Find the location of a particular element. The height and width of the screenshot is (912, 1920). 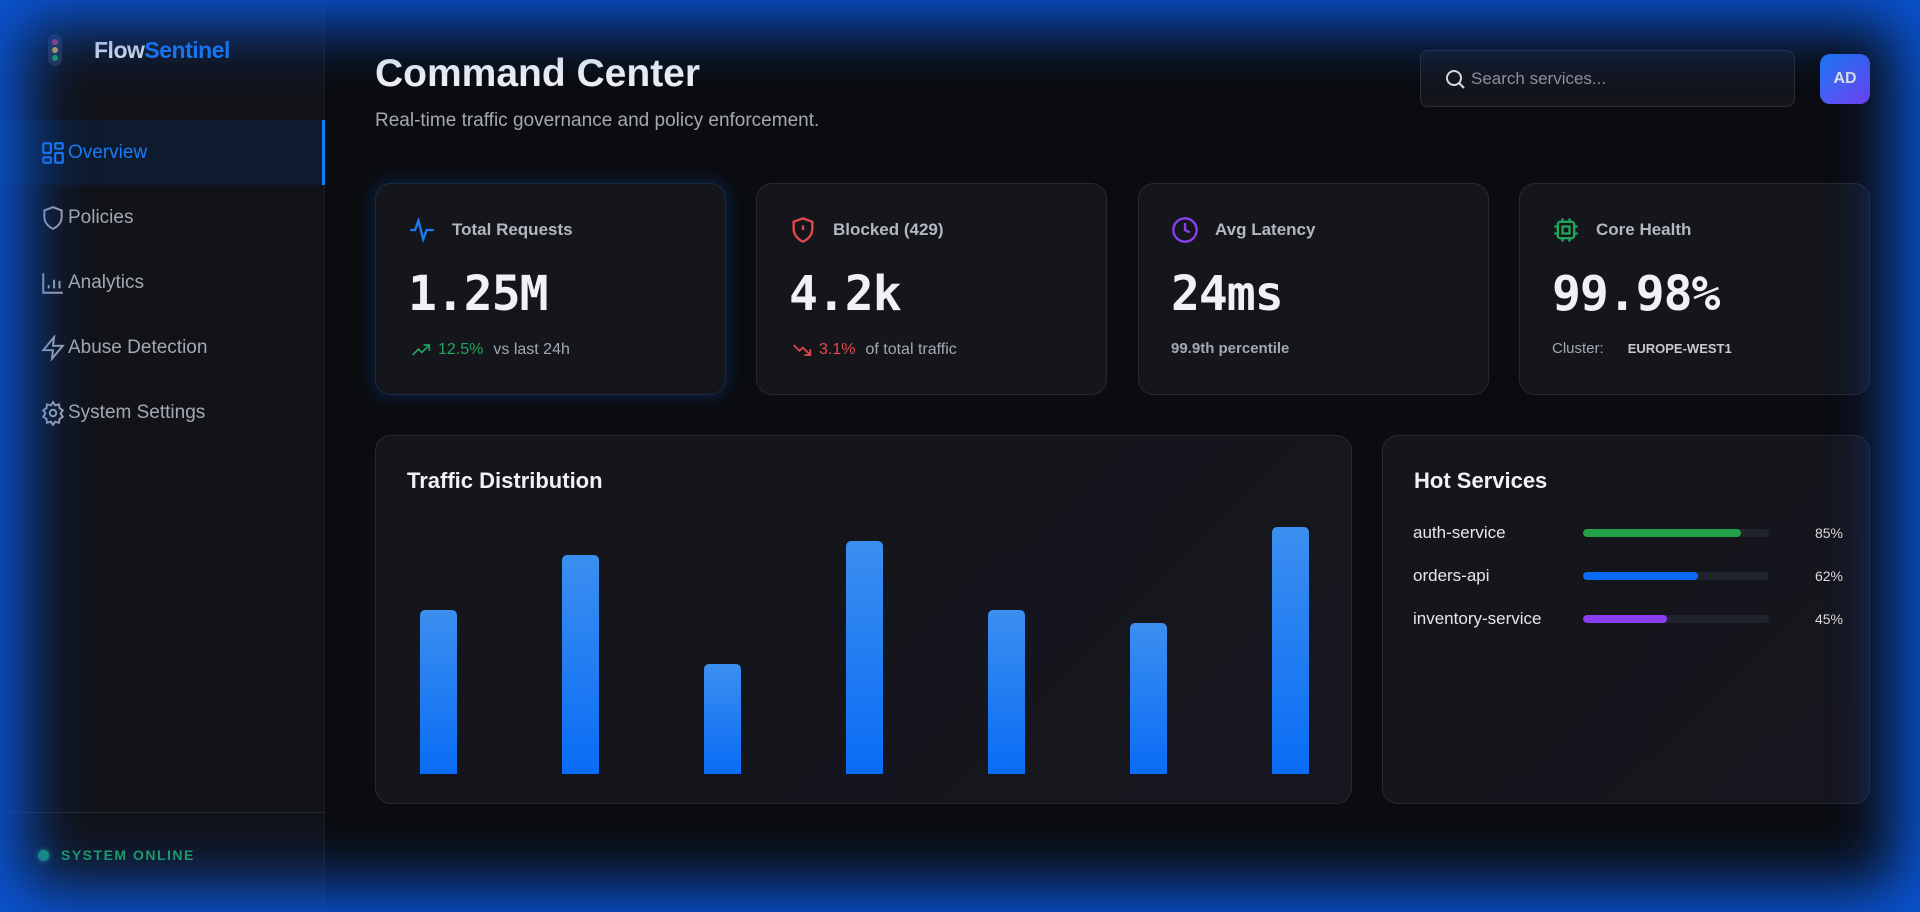

search-box is located at coordinates (1607, 78).